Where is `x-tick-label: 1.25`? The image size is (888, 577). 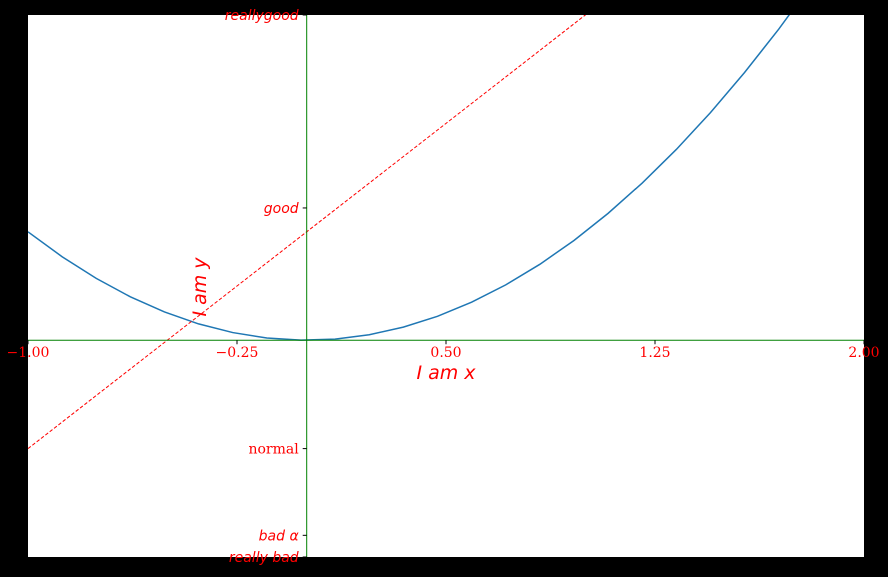 x-tick-label: 1.25 is located at coordinates (654, 353).